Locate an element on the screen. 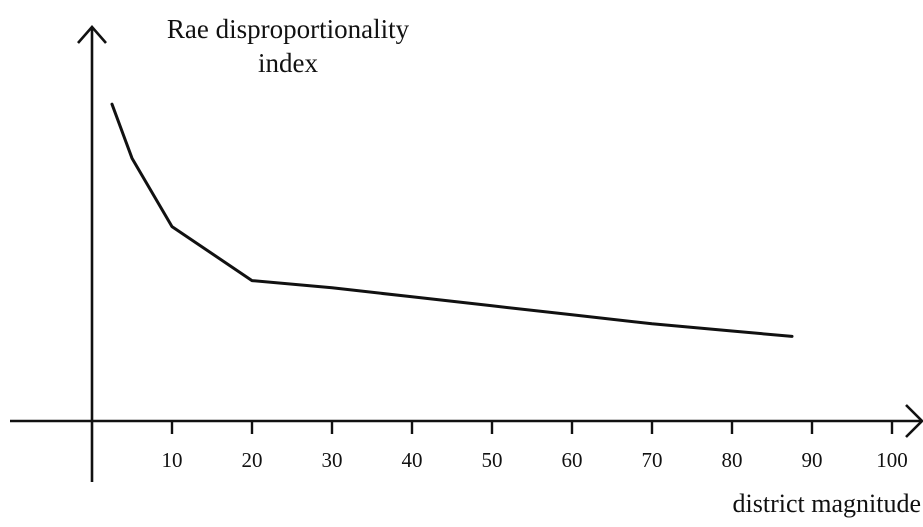 The image size is (923, 527). y-axis-label: Rae disproportionality index is located at coordinates (288, 46).